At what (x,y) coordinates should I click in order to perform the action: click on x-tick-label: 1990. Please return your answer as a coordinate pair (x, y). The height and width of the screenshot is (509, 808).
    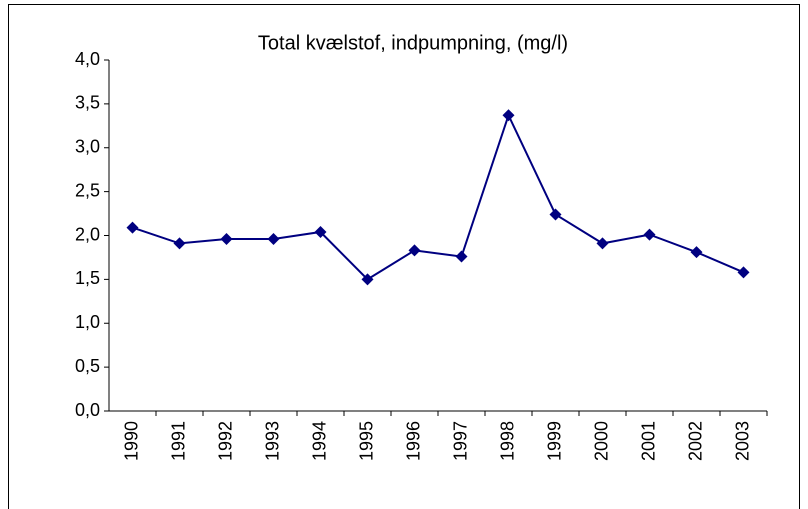
    Looking at the image, I should click on (131, 441).